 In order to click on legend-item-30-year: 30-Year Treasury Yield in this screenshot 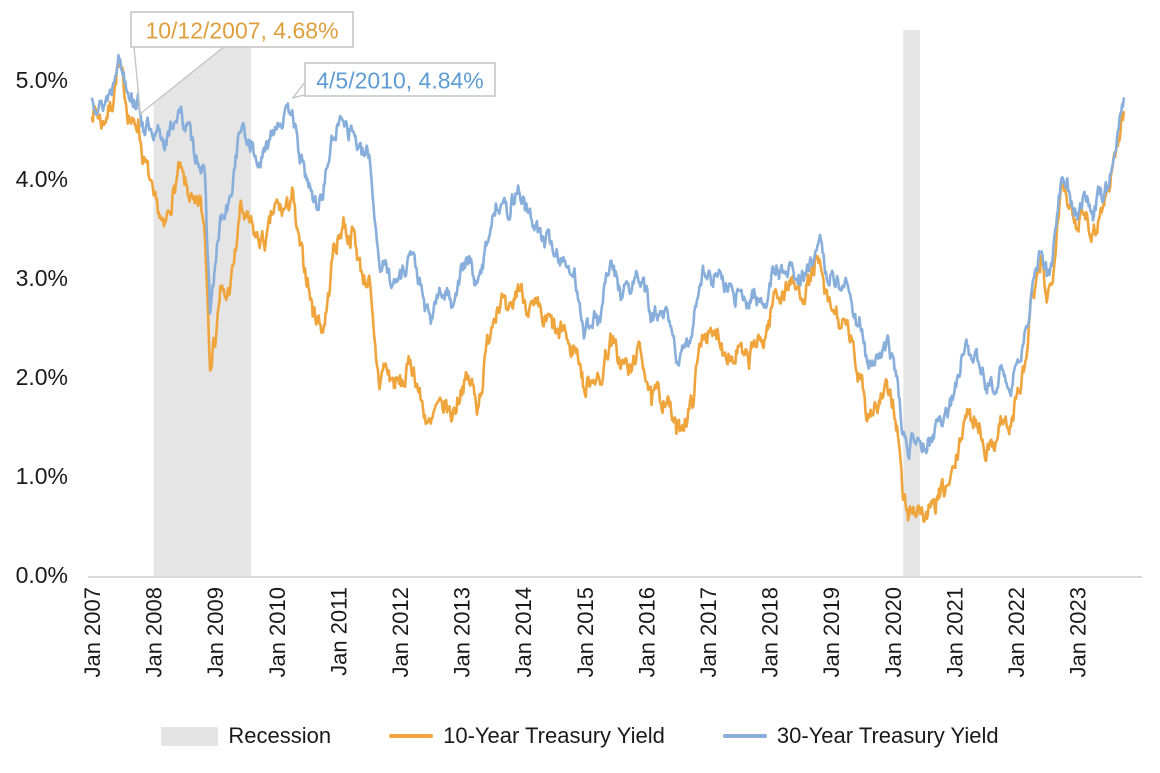, I will do `click(860, 736)`.